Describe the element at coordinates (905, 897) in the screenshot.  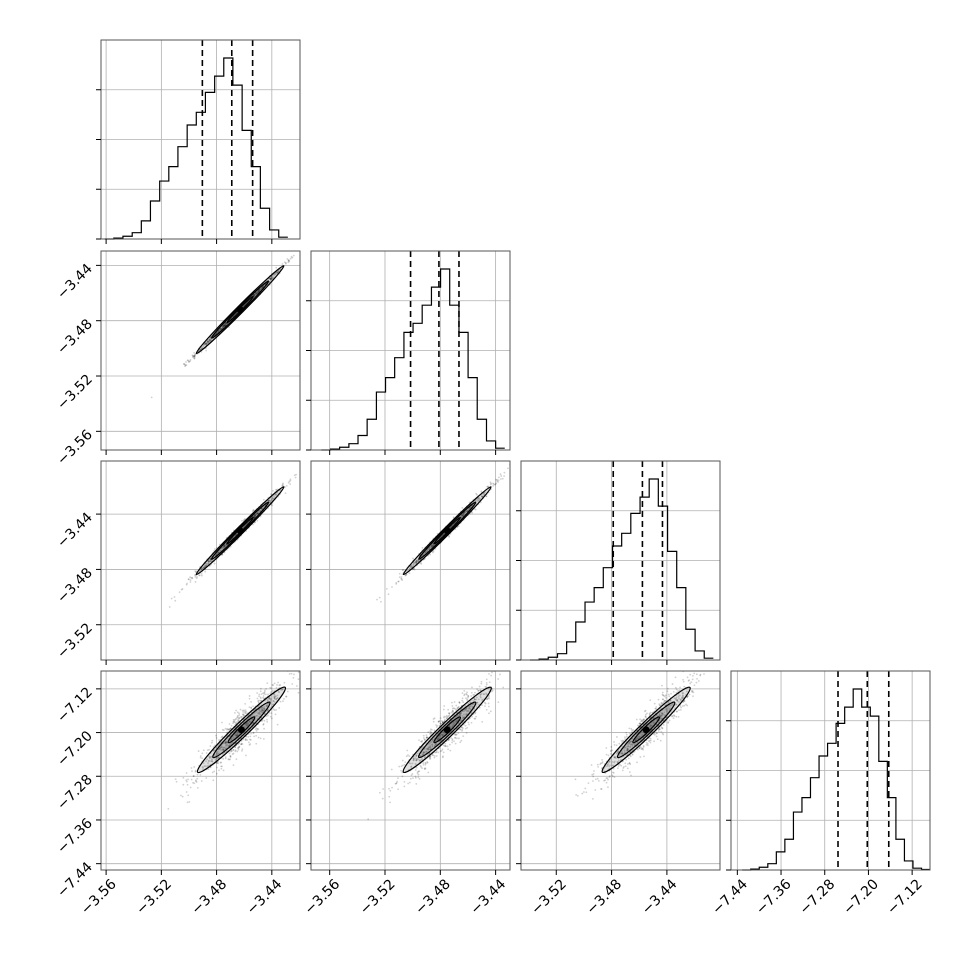
I see `x-tick-label: −7.12` at that location.